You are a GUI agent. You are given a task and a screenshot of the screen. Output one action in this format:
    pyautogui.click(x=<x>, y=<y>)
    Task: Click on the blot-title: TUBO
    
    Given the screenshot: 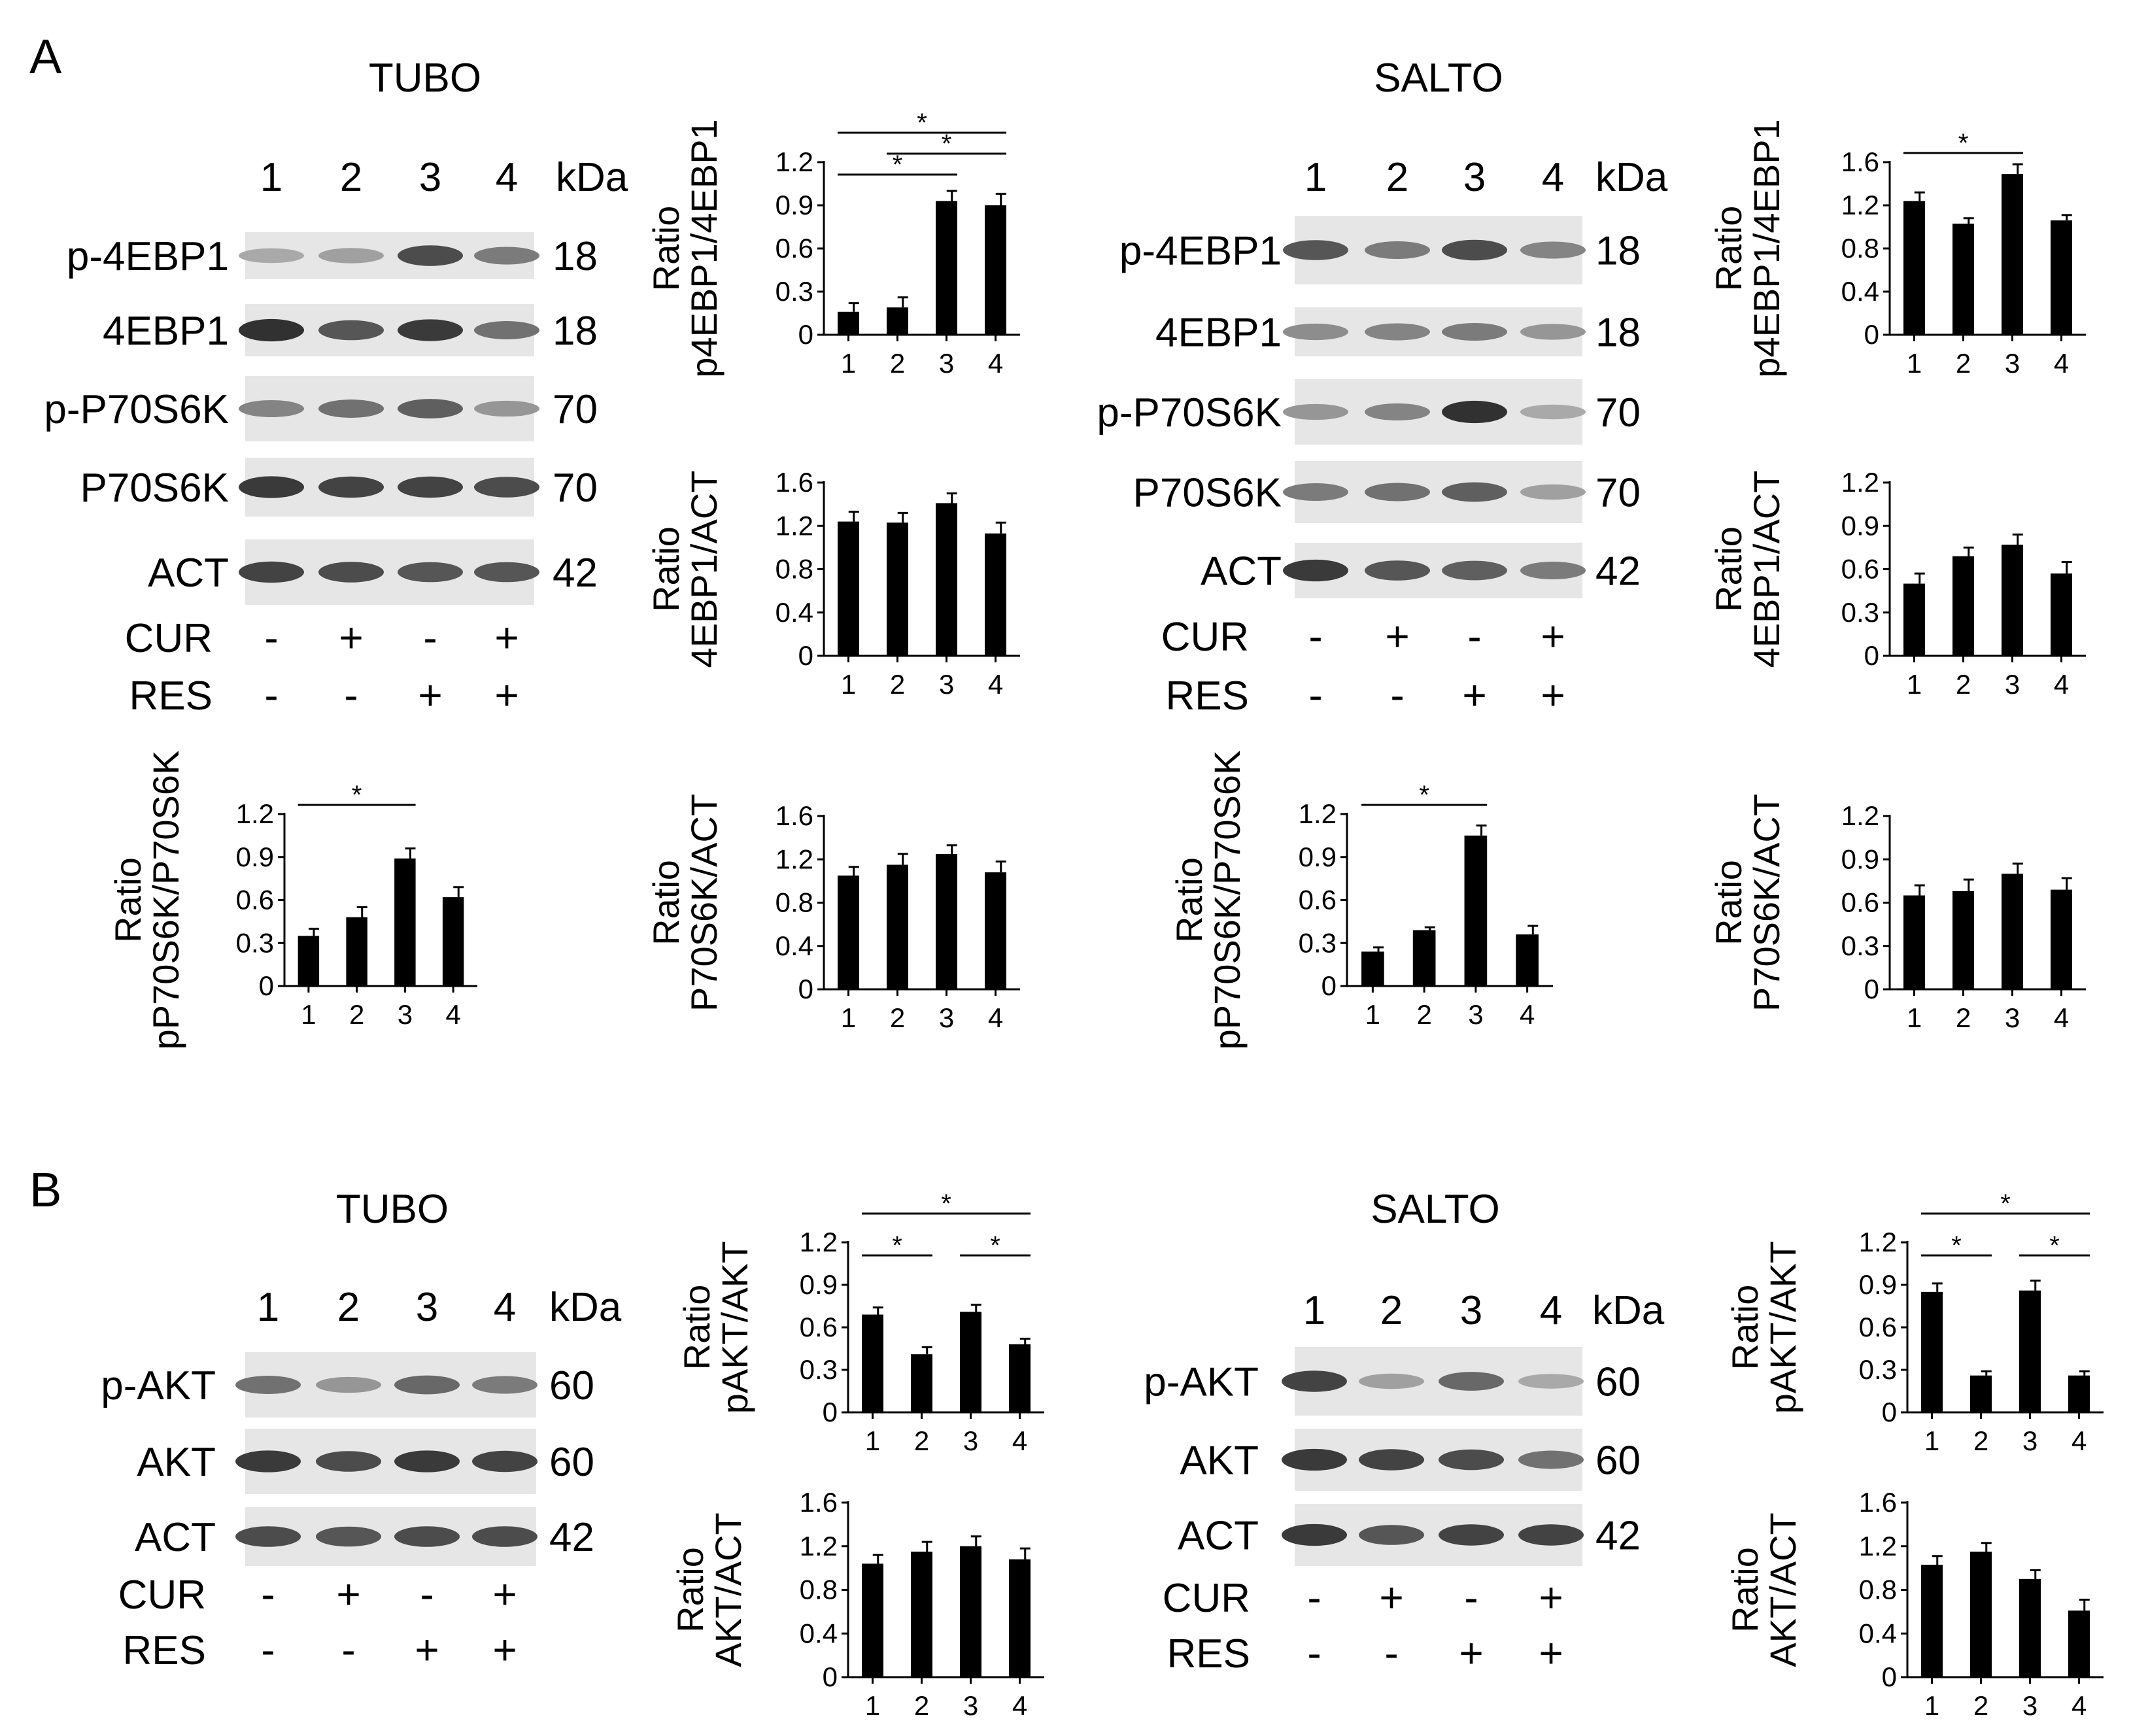 What is the action you would take?
    pyautogui.click(x=425, y=78)
    